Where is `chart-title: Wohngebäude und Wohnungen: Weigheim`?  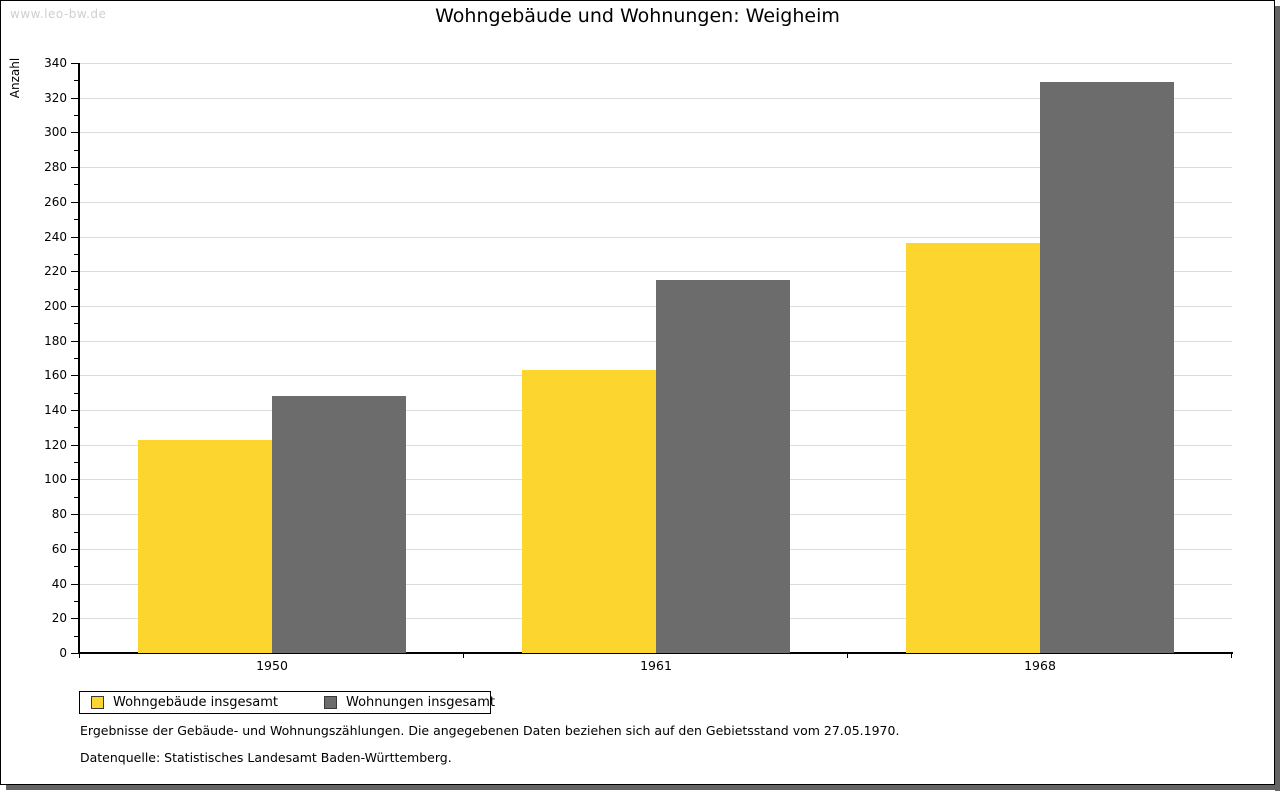
chart-title: Wohngebäude und Wohnungen: Weigheim is located at coordinates (637, 16).